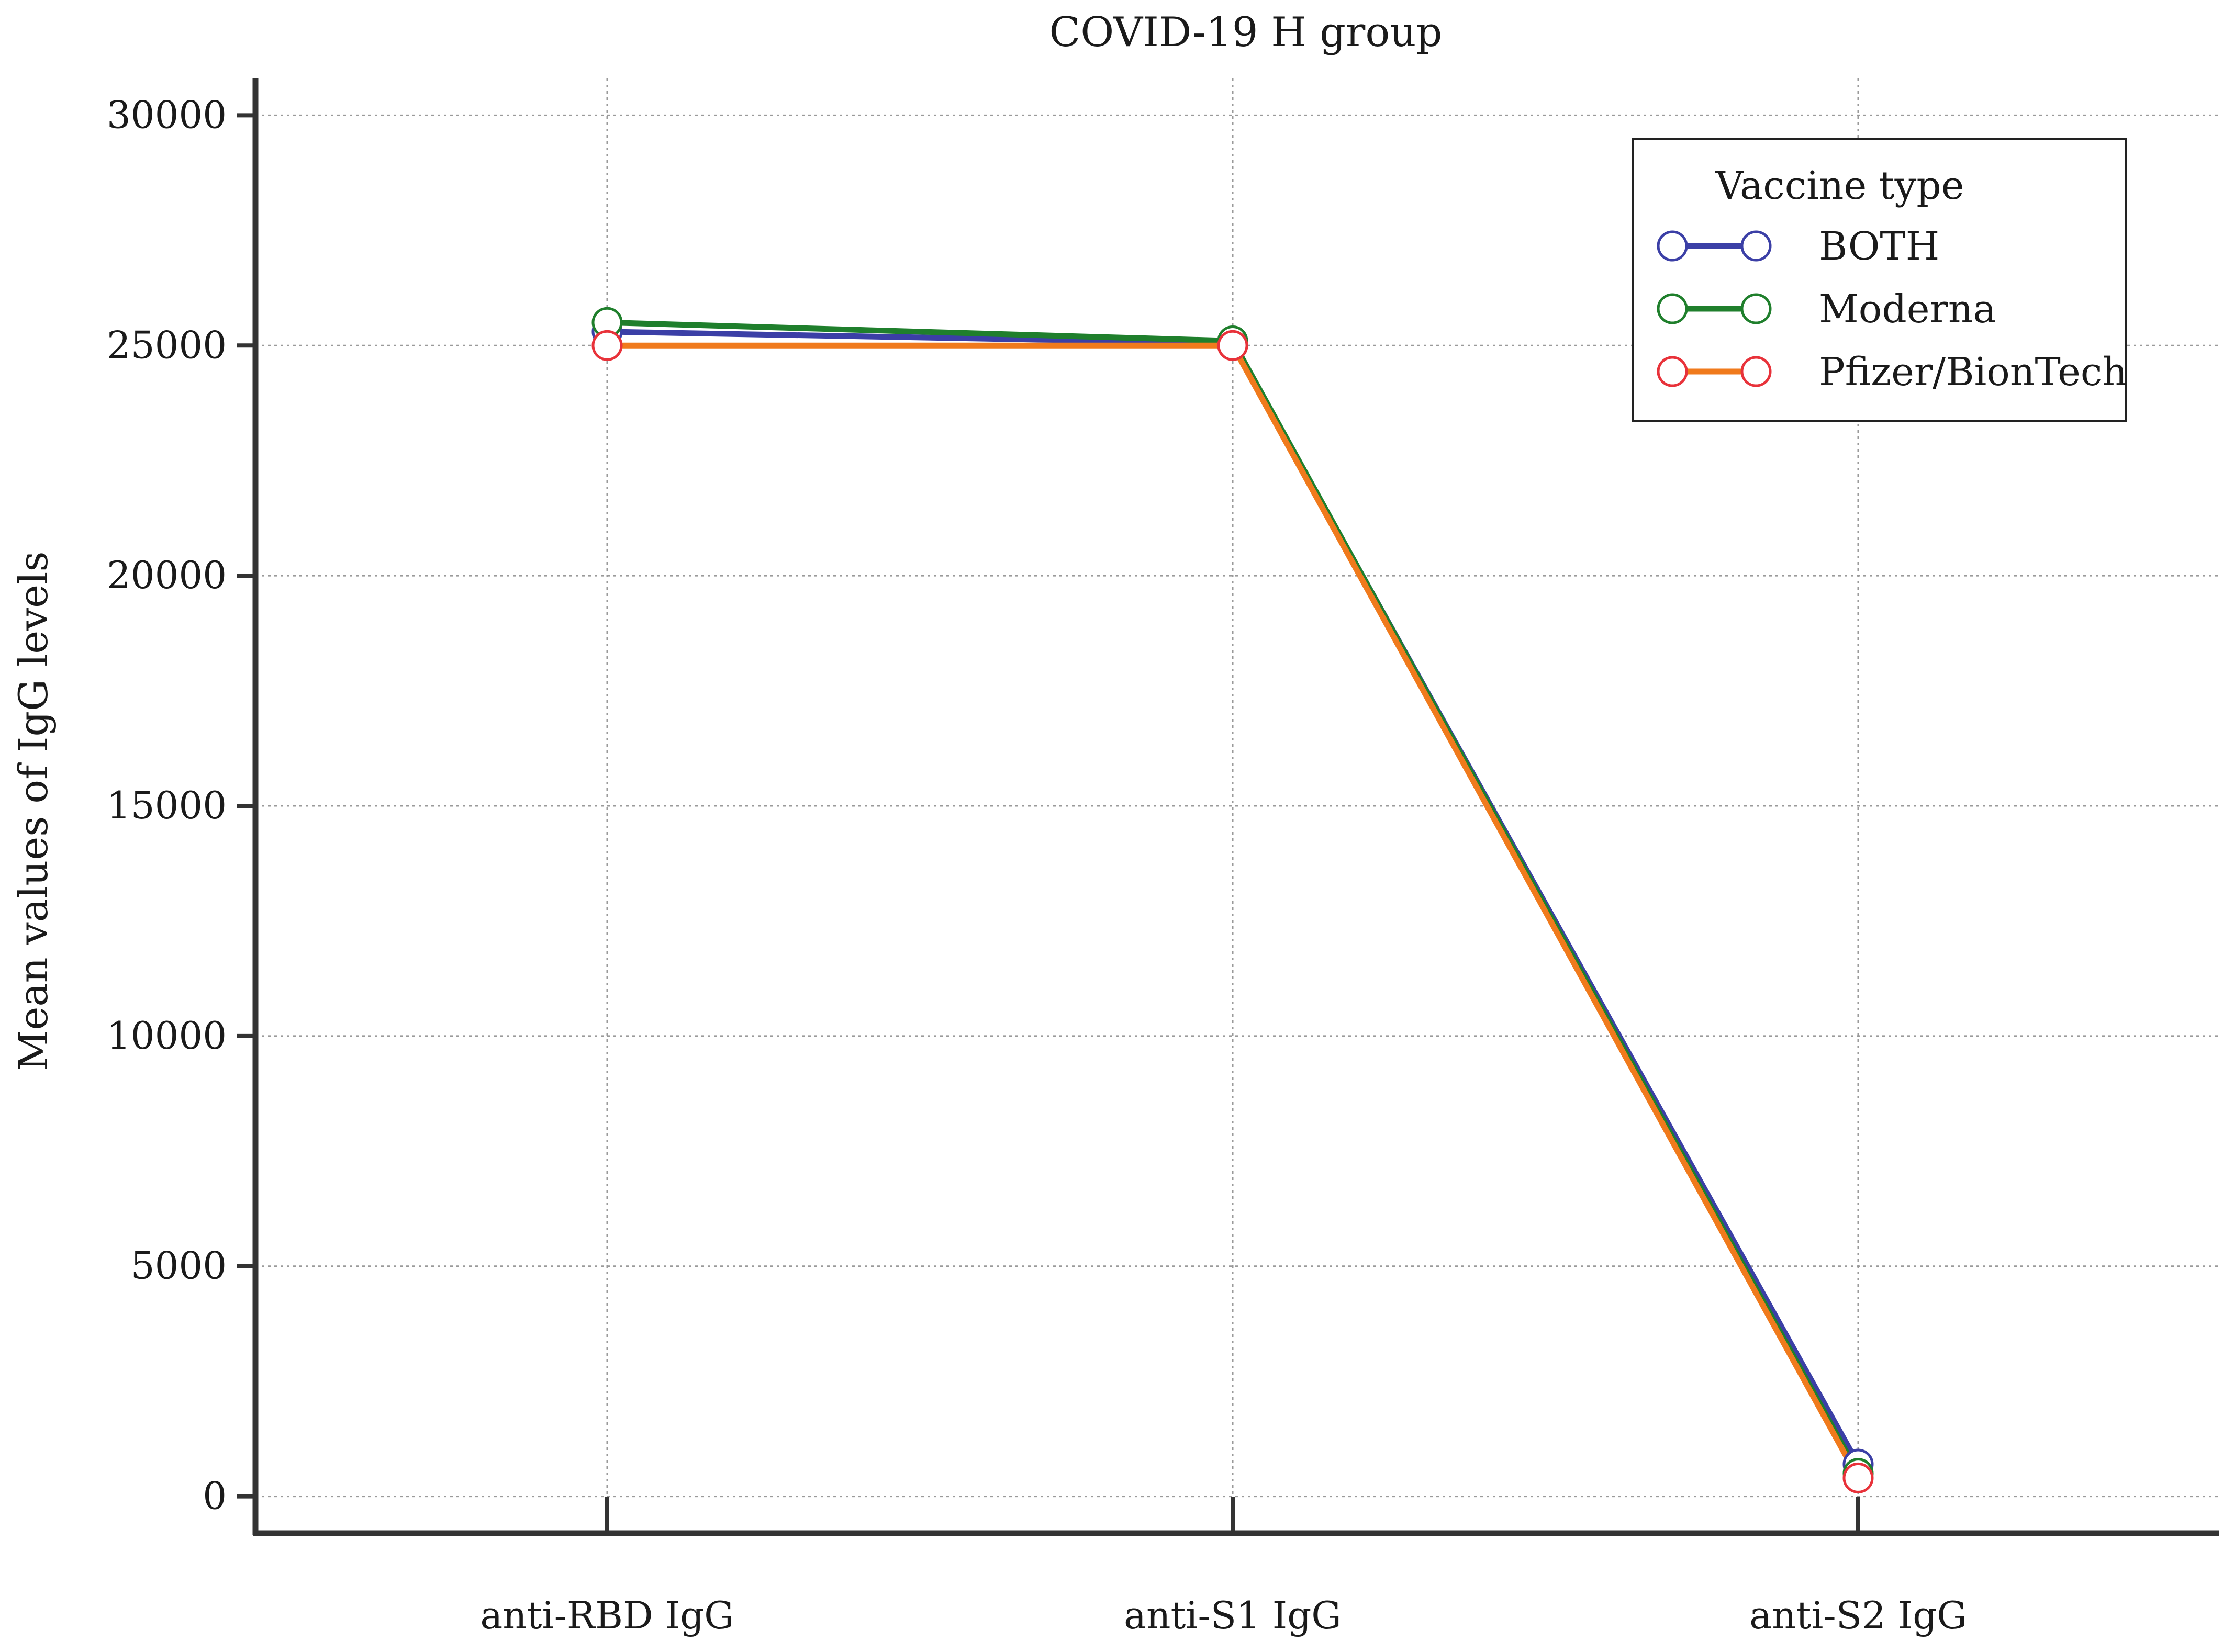  Describe the element at coordinates (1879, 247) in the screenshot. I see `legend-label: BOTH` at that location.